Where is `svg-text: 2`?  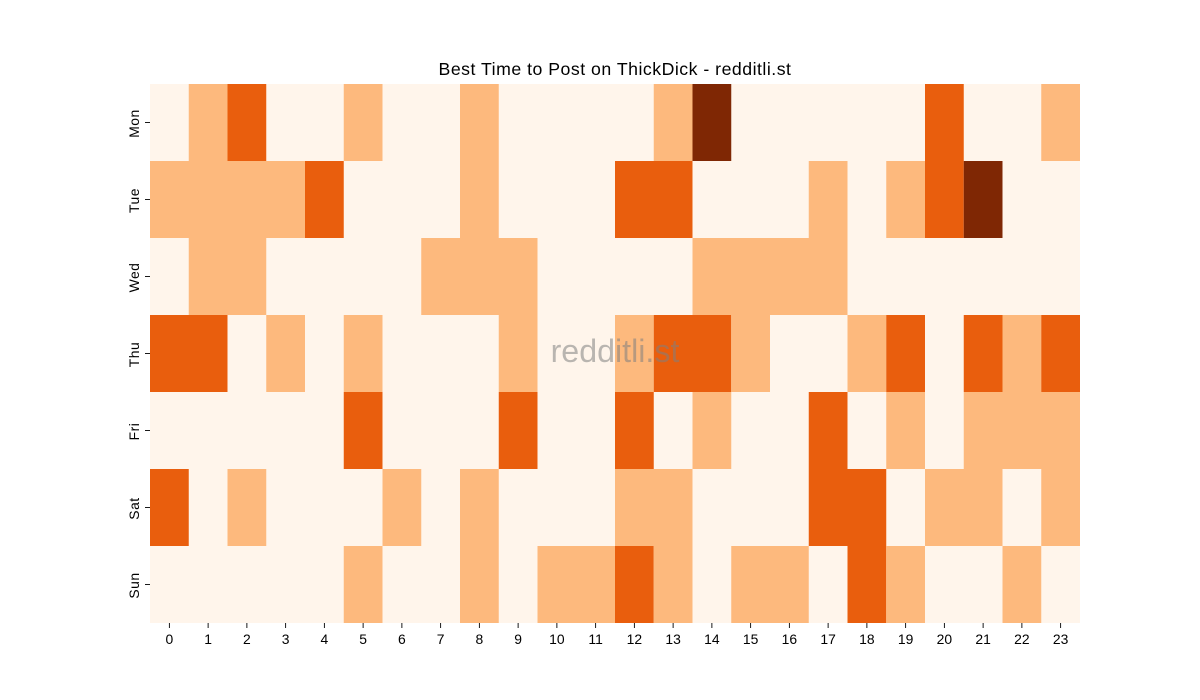 svg-text: 2 is located at coordinates (247, 639).